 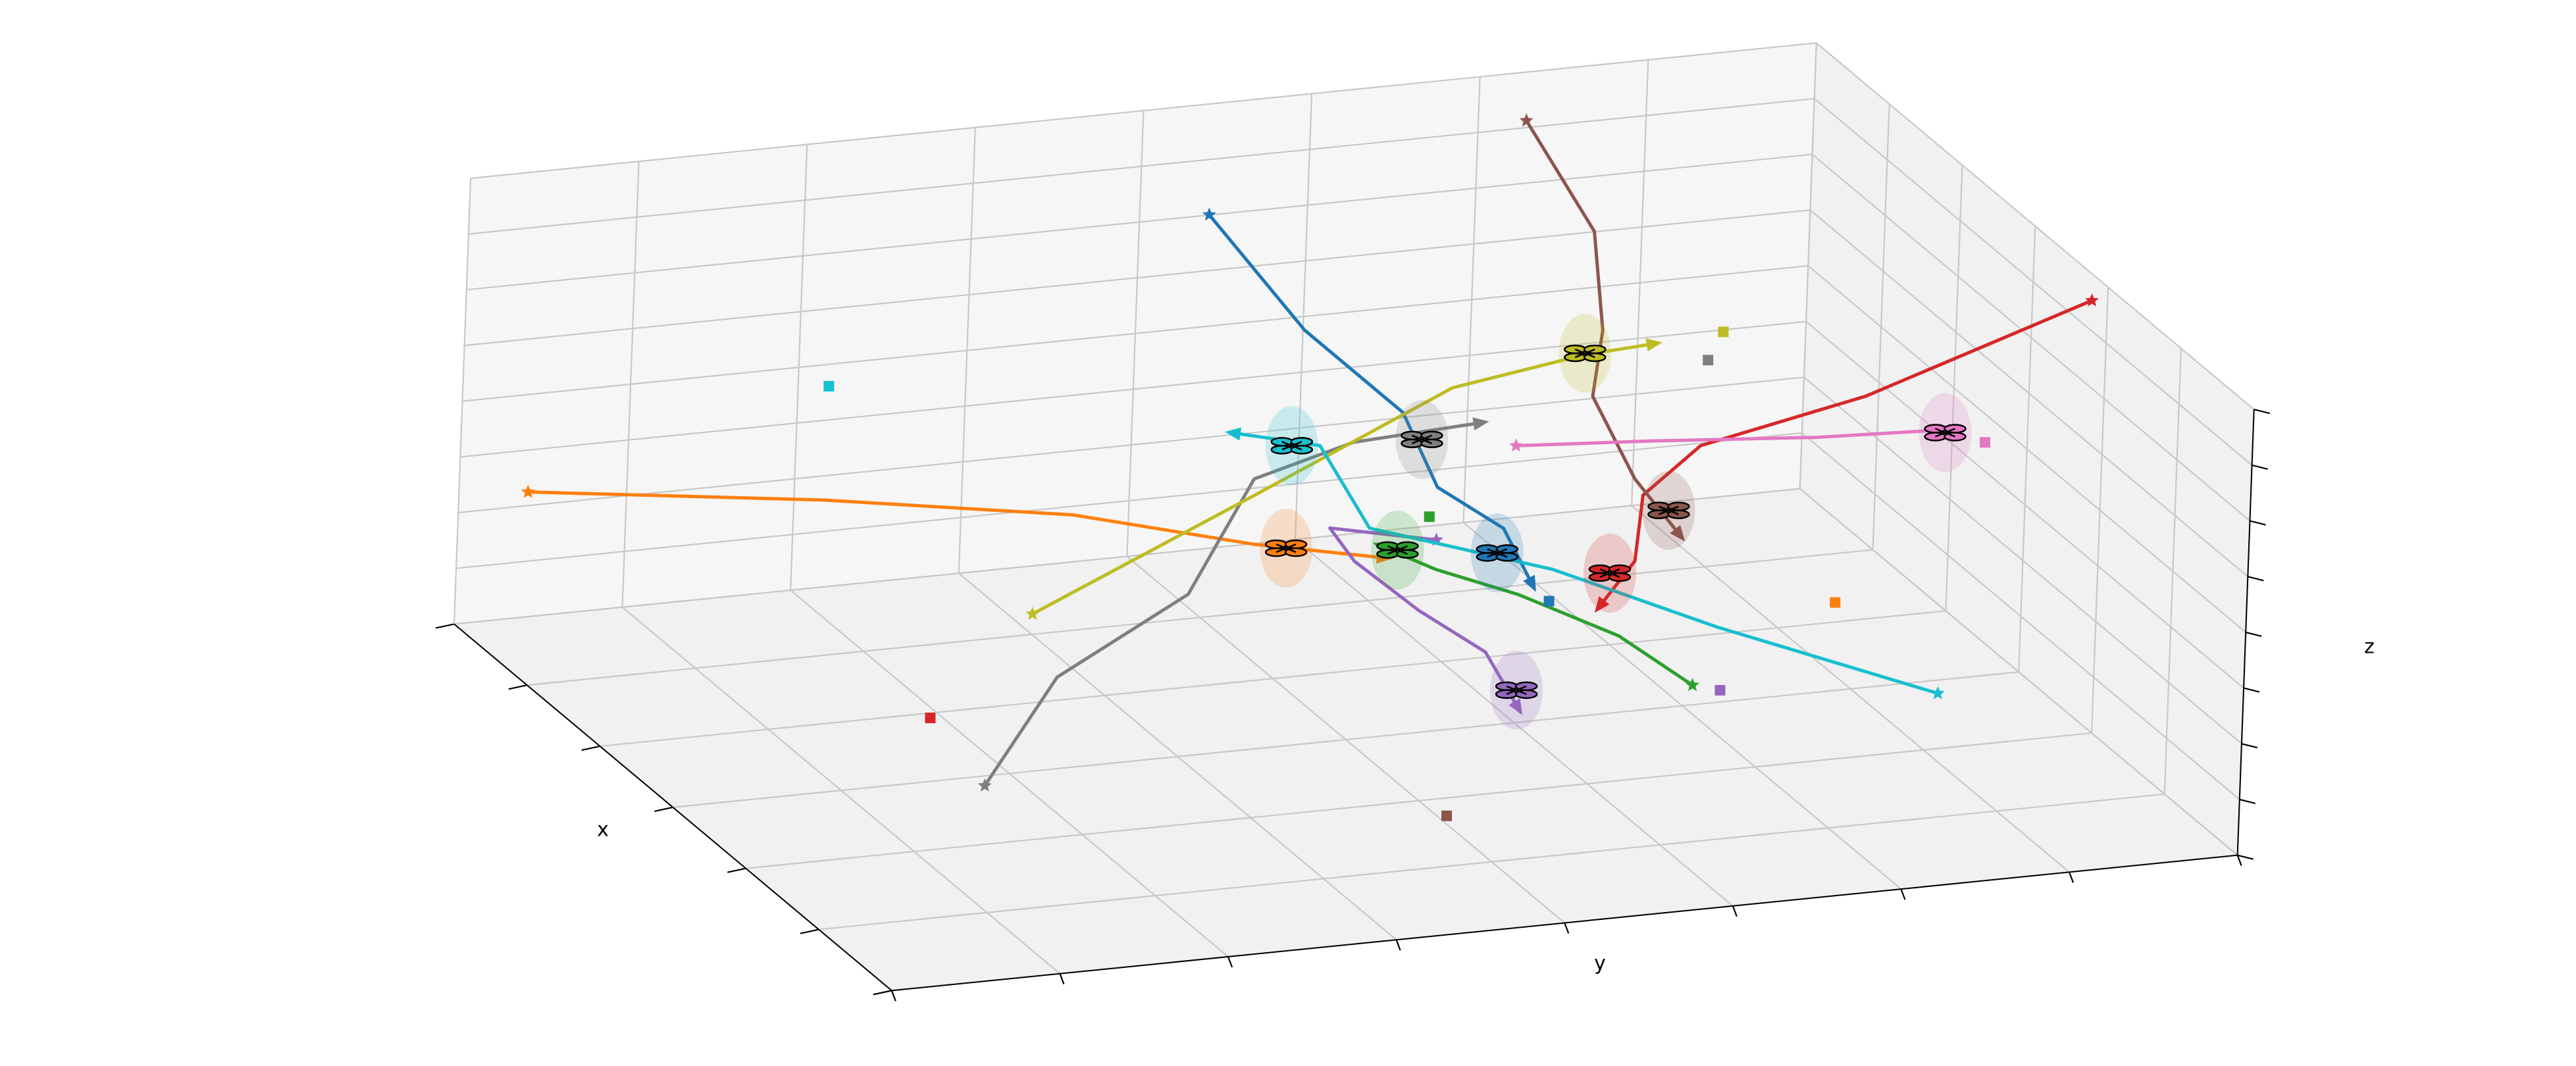 What do you see at coordinates (1600, 963) in the screenshot?
I see `y-axis-label: y` at bounding box center [1600, 963].